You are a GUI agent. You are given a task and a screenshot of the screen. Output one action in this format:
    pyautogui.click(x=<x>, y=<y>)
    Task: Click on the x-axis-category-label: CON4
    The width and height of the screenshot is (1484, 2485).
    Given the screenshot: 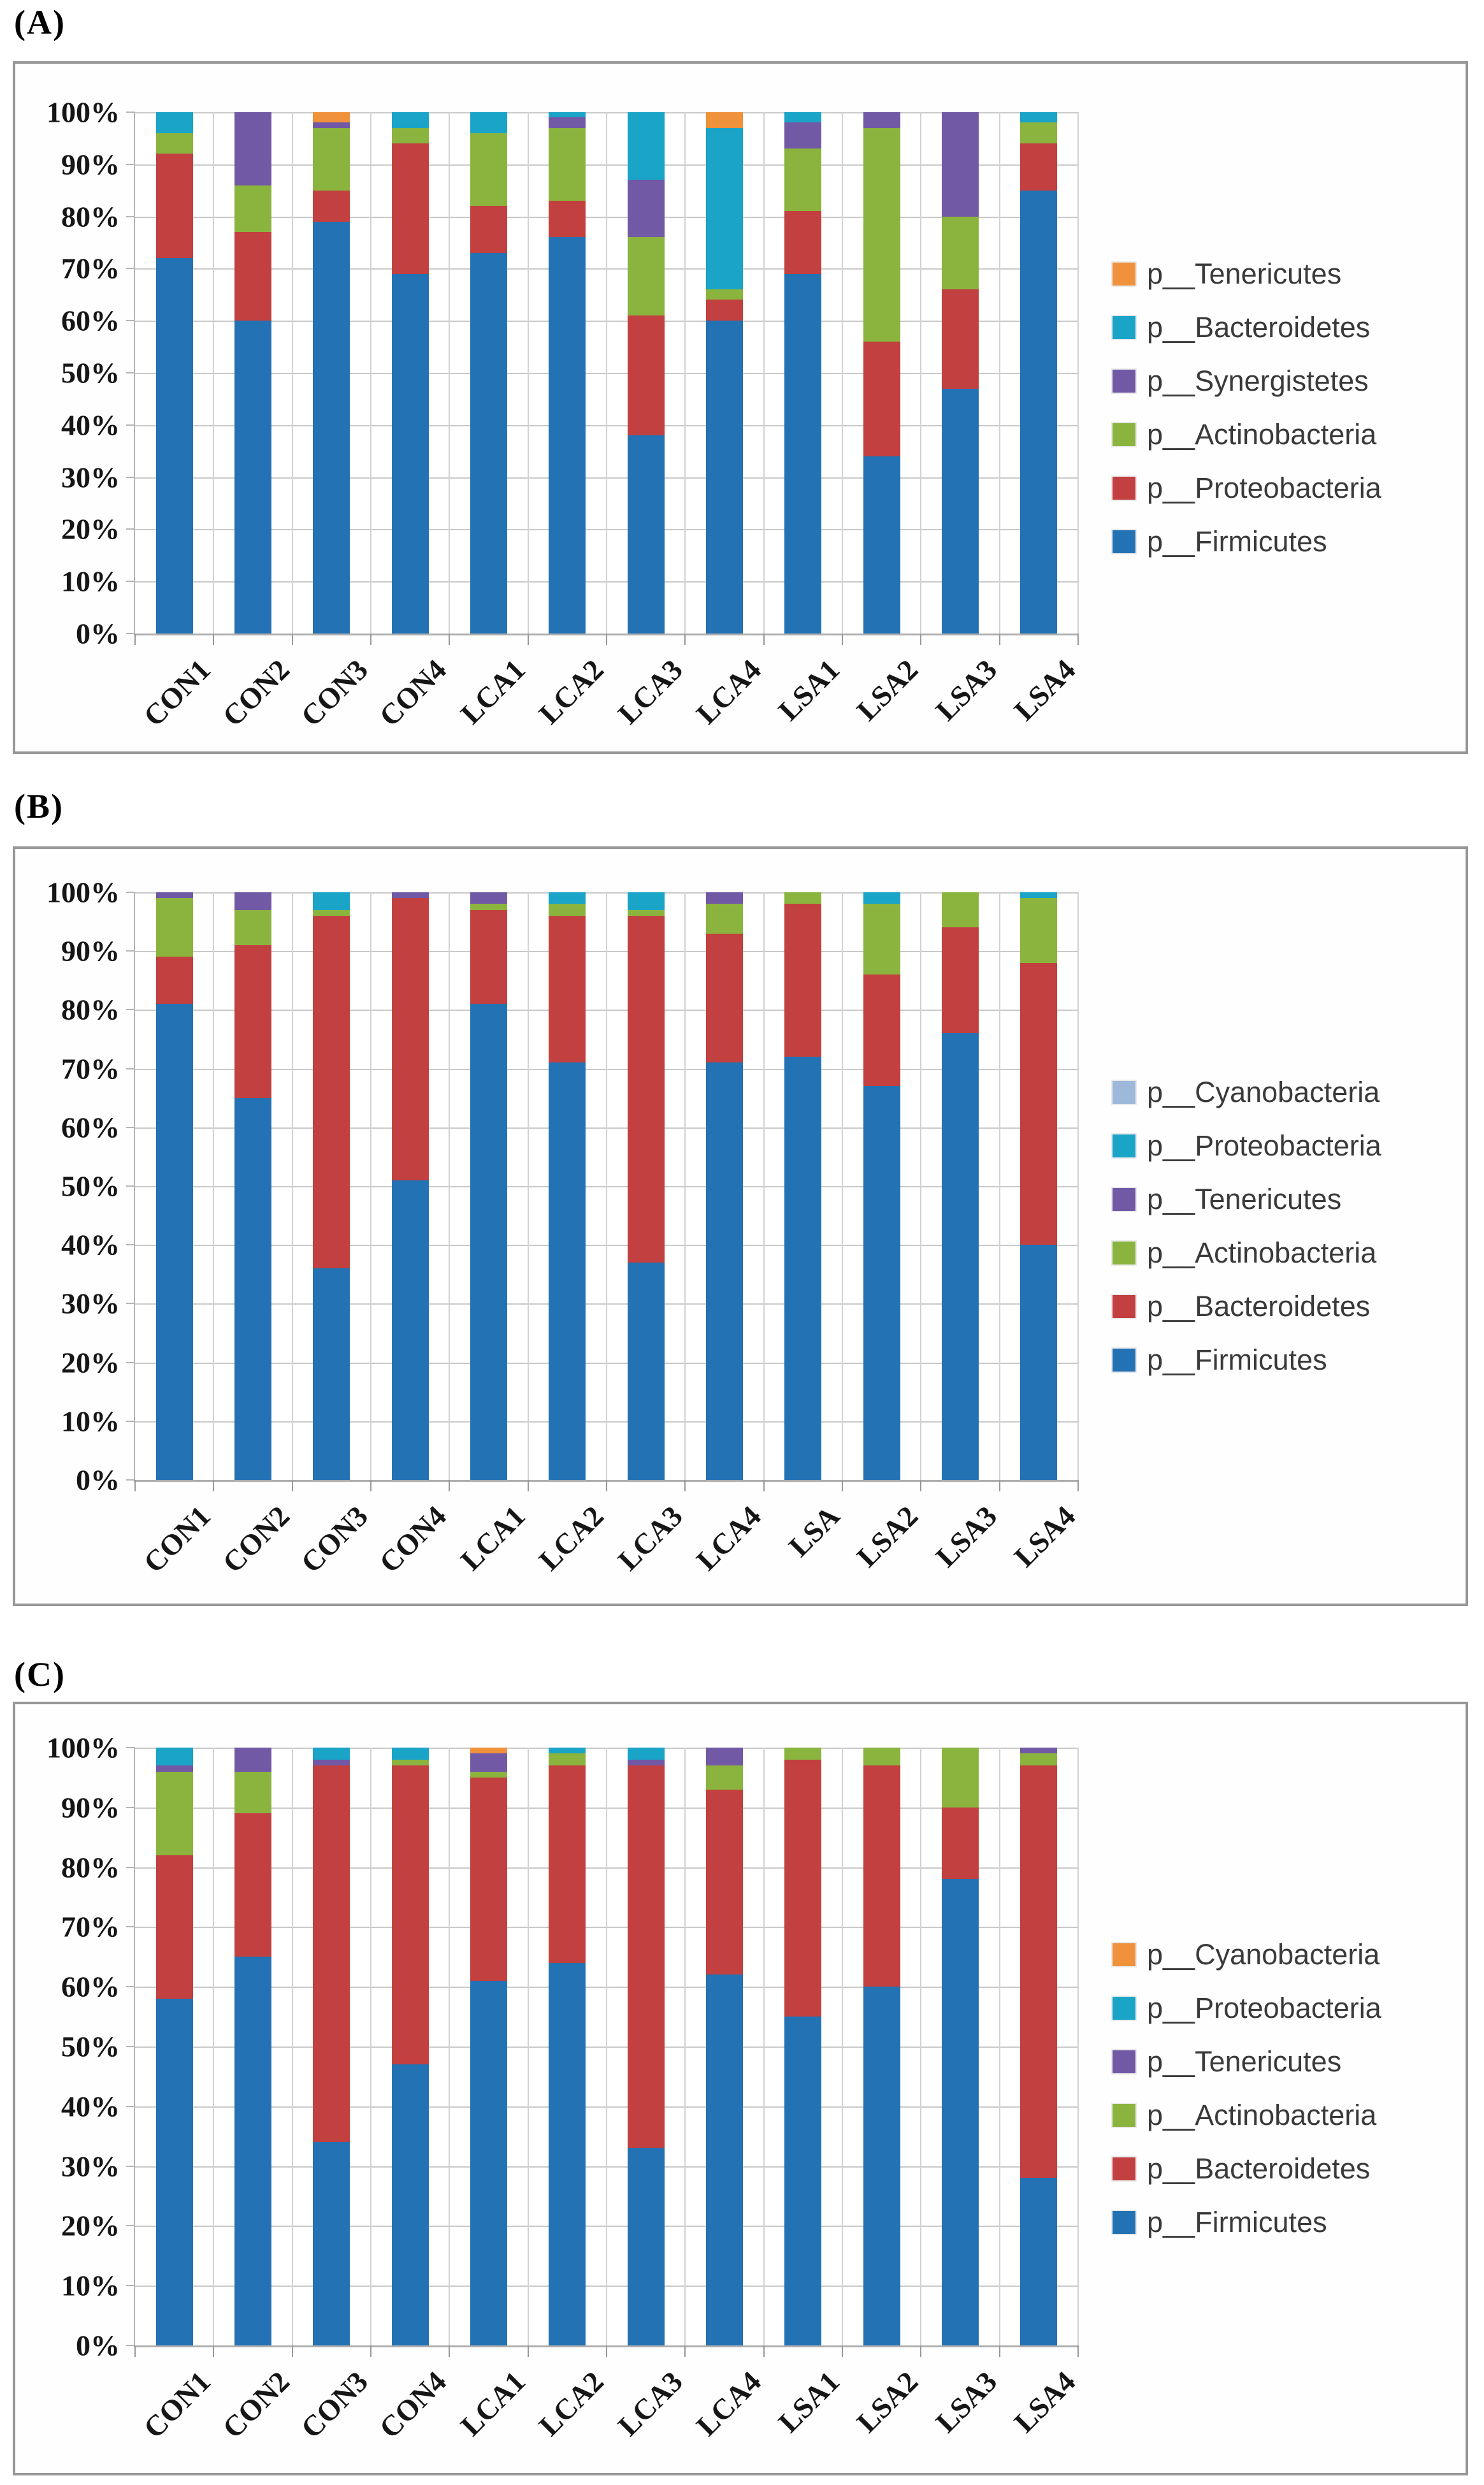 What is the action you would take?
    pyautogui.click(x=413, y=1539)
    